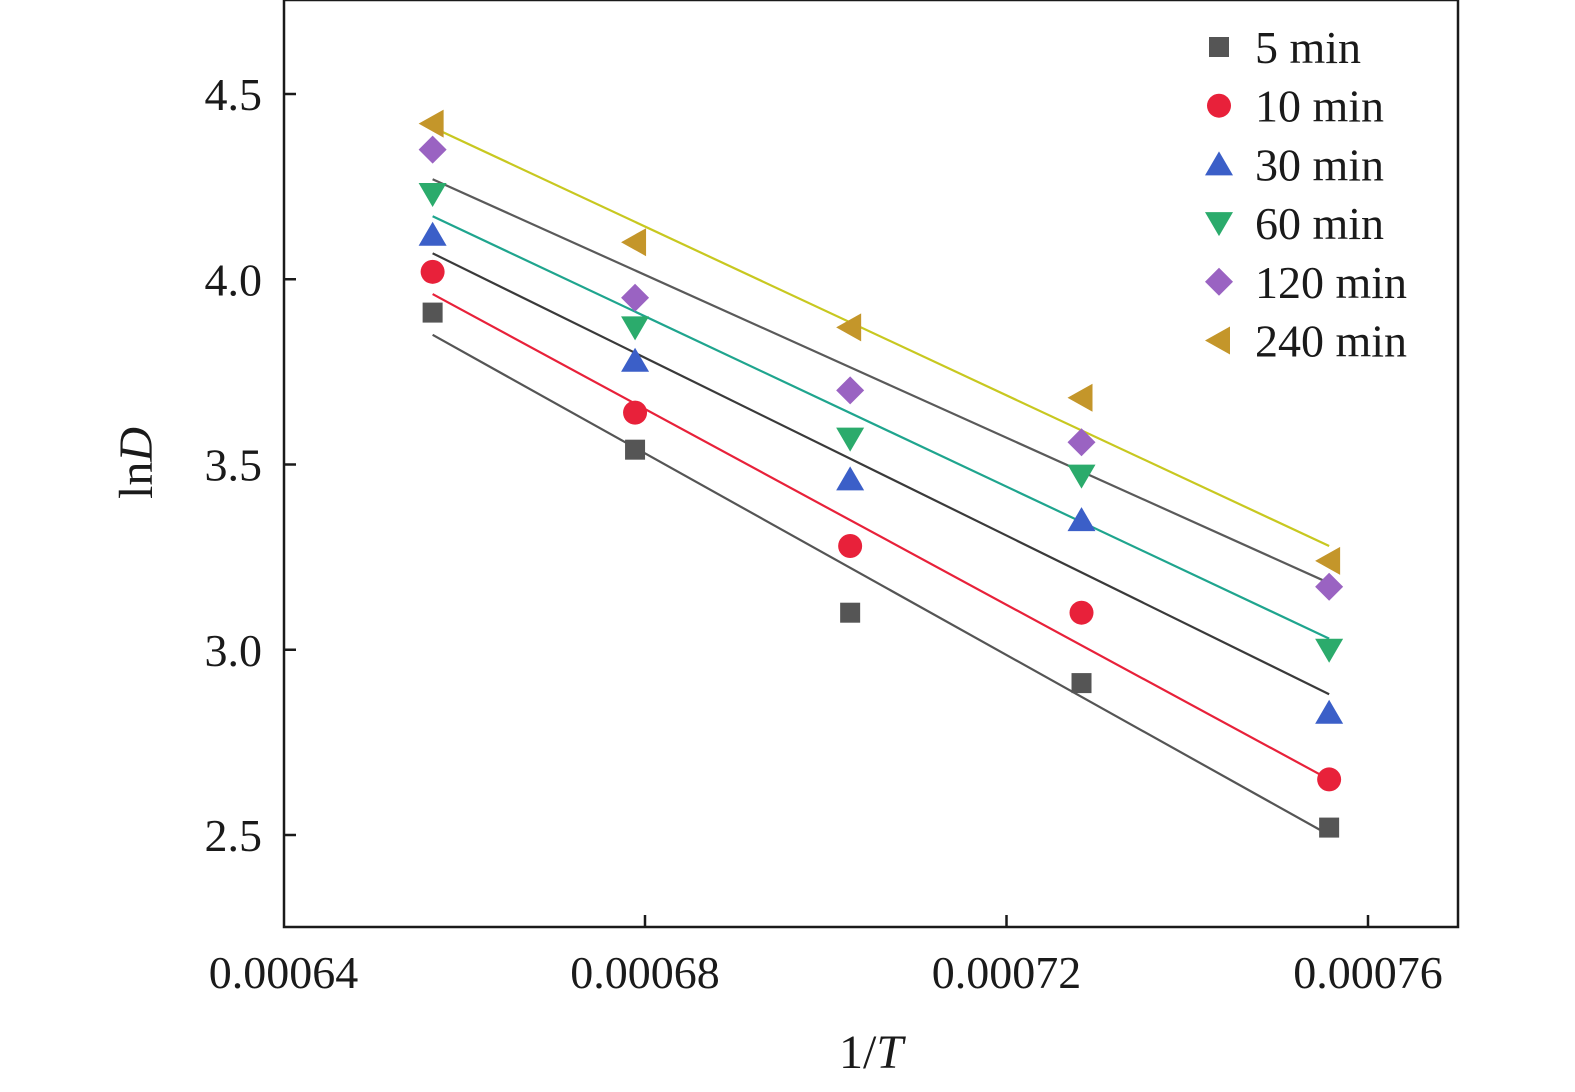 This screenshot has width=1575, height=1092. What do you see at coordinates (1219, 47) in the screenshot?
I see `legend-marker-5-min` at bounding box center [1219, 47].